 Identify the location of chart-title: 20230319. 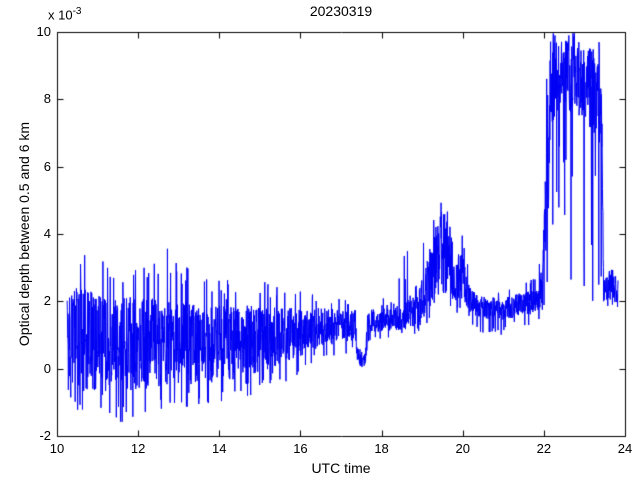
(341, 11).